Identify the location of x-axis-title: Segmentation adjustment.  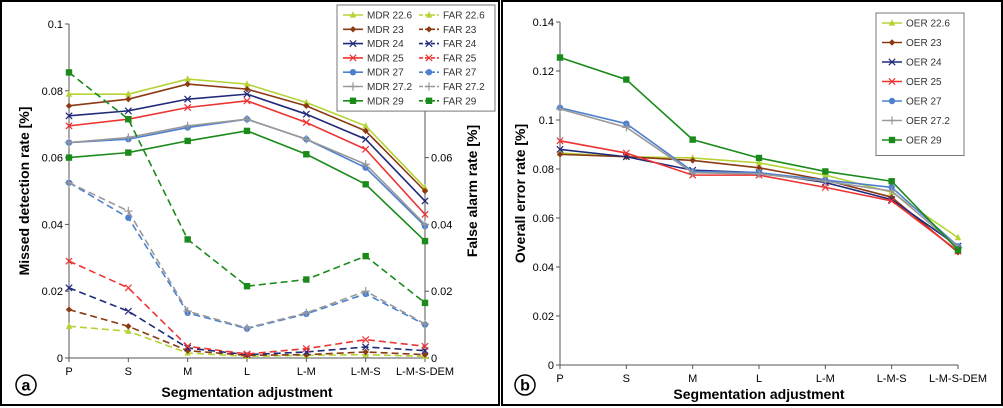
(758, 394).